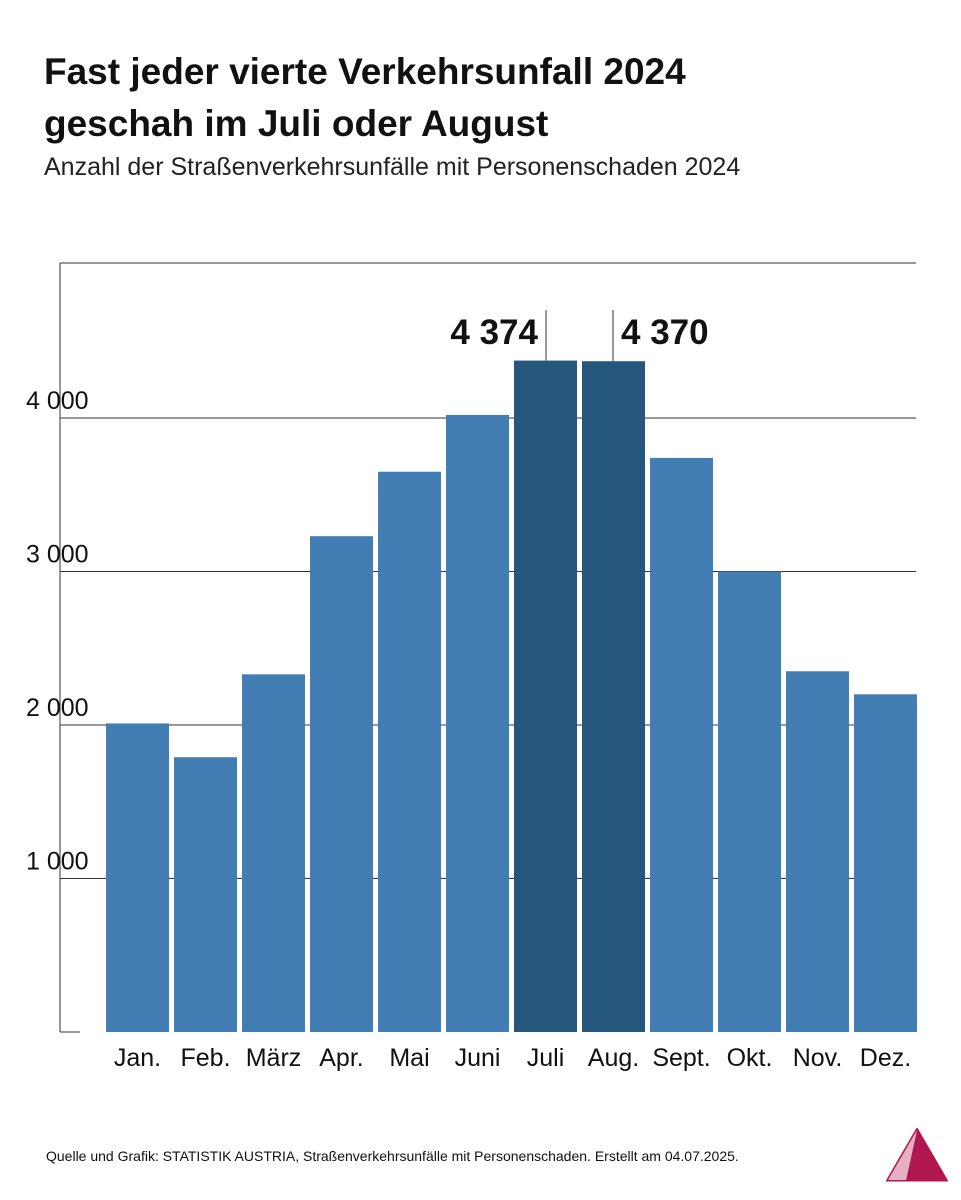  What do you see at coordinates (57, 708) in the screenshot?
I see `y-tick-label: 2 000` at bounding box center [57, 708].